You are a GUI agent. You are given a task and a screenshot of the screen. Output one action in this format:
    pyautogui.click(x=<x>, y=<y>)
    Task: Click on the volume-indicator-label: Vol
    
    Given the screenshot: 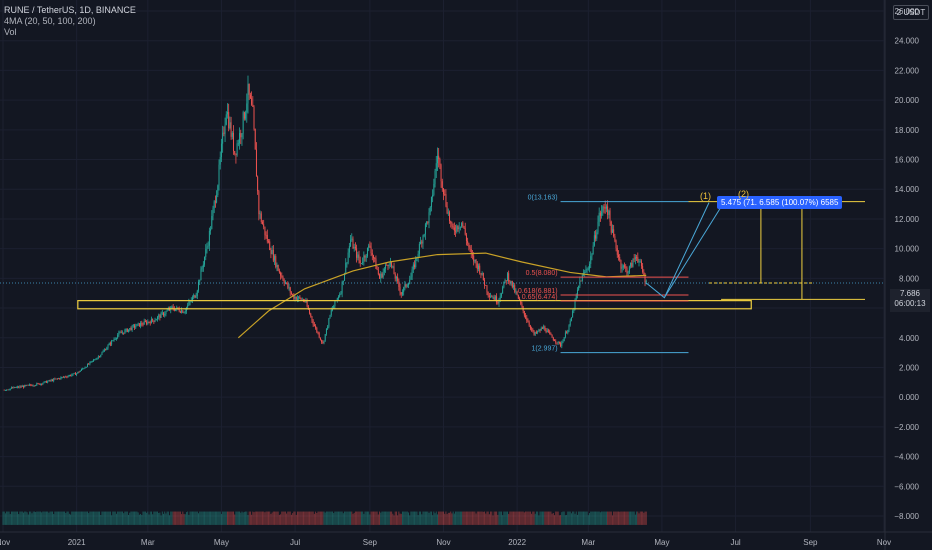 What is the action you would take?
    pyautogui.click(x=10, y=32)
    